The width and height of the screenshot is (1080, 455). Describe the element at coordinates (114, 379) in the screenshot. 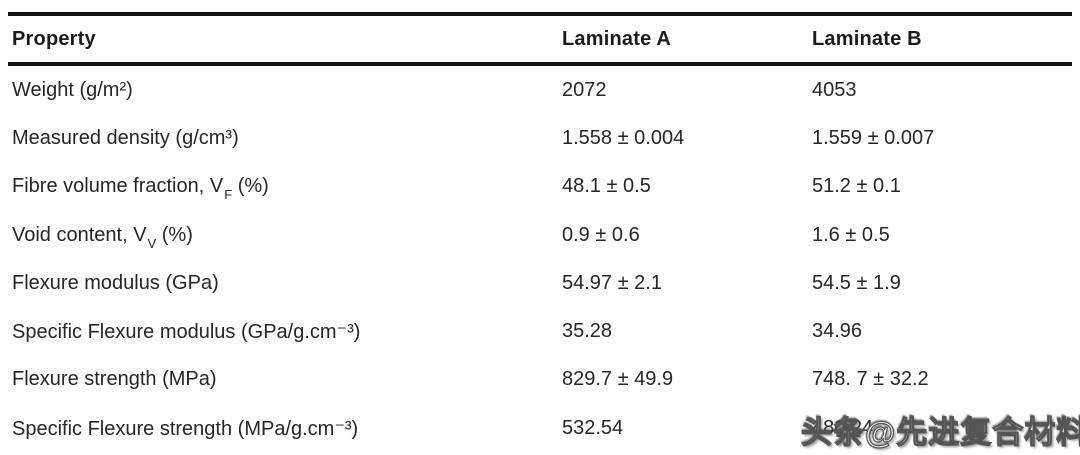

I see `property-label: Flexure strength (MPa)` at that location.